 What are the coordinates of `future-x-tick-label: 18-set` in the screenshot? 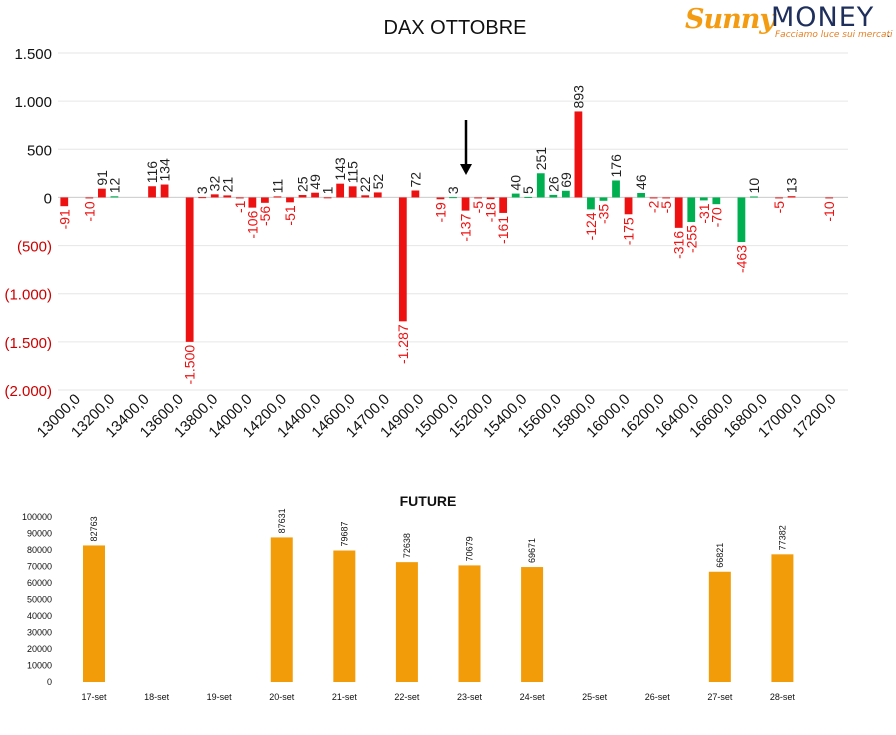 It's located at (157, 697).